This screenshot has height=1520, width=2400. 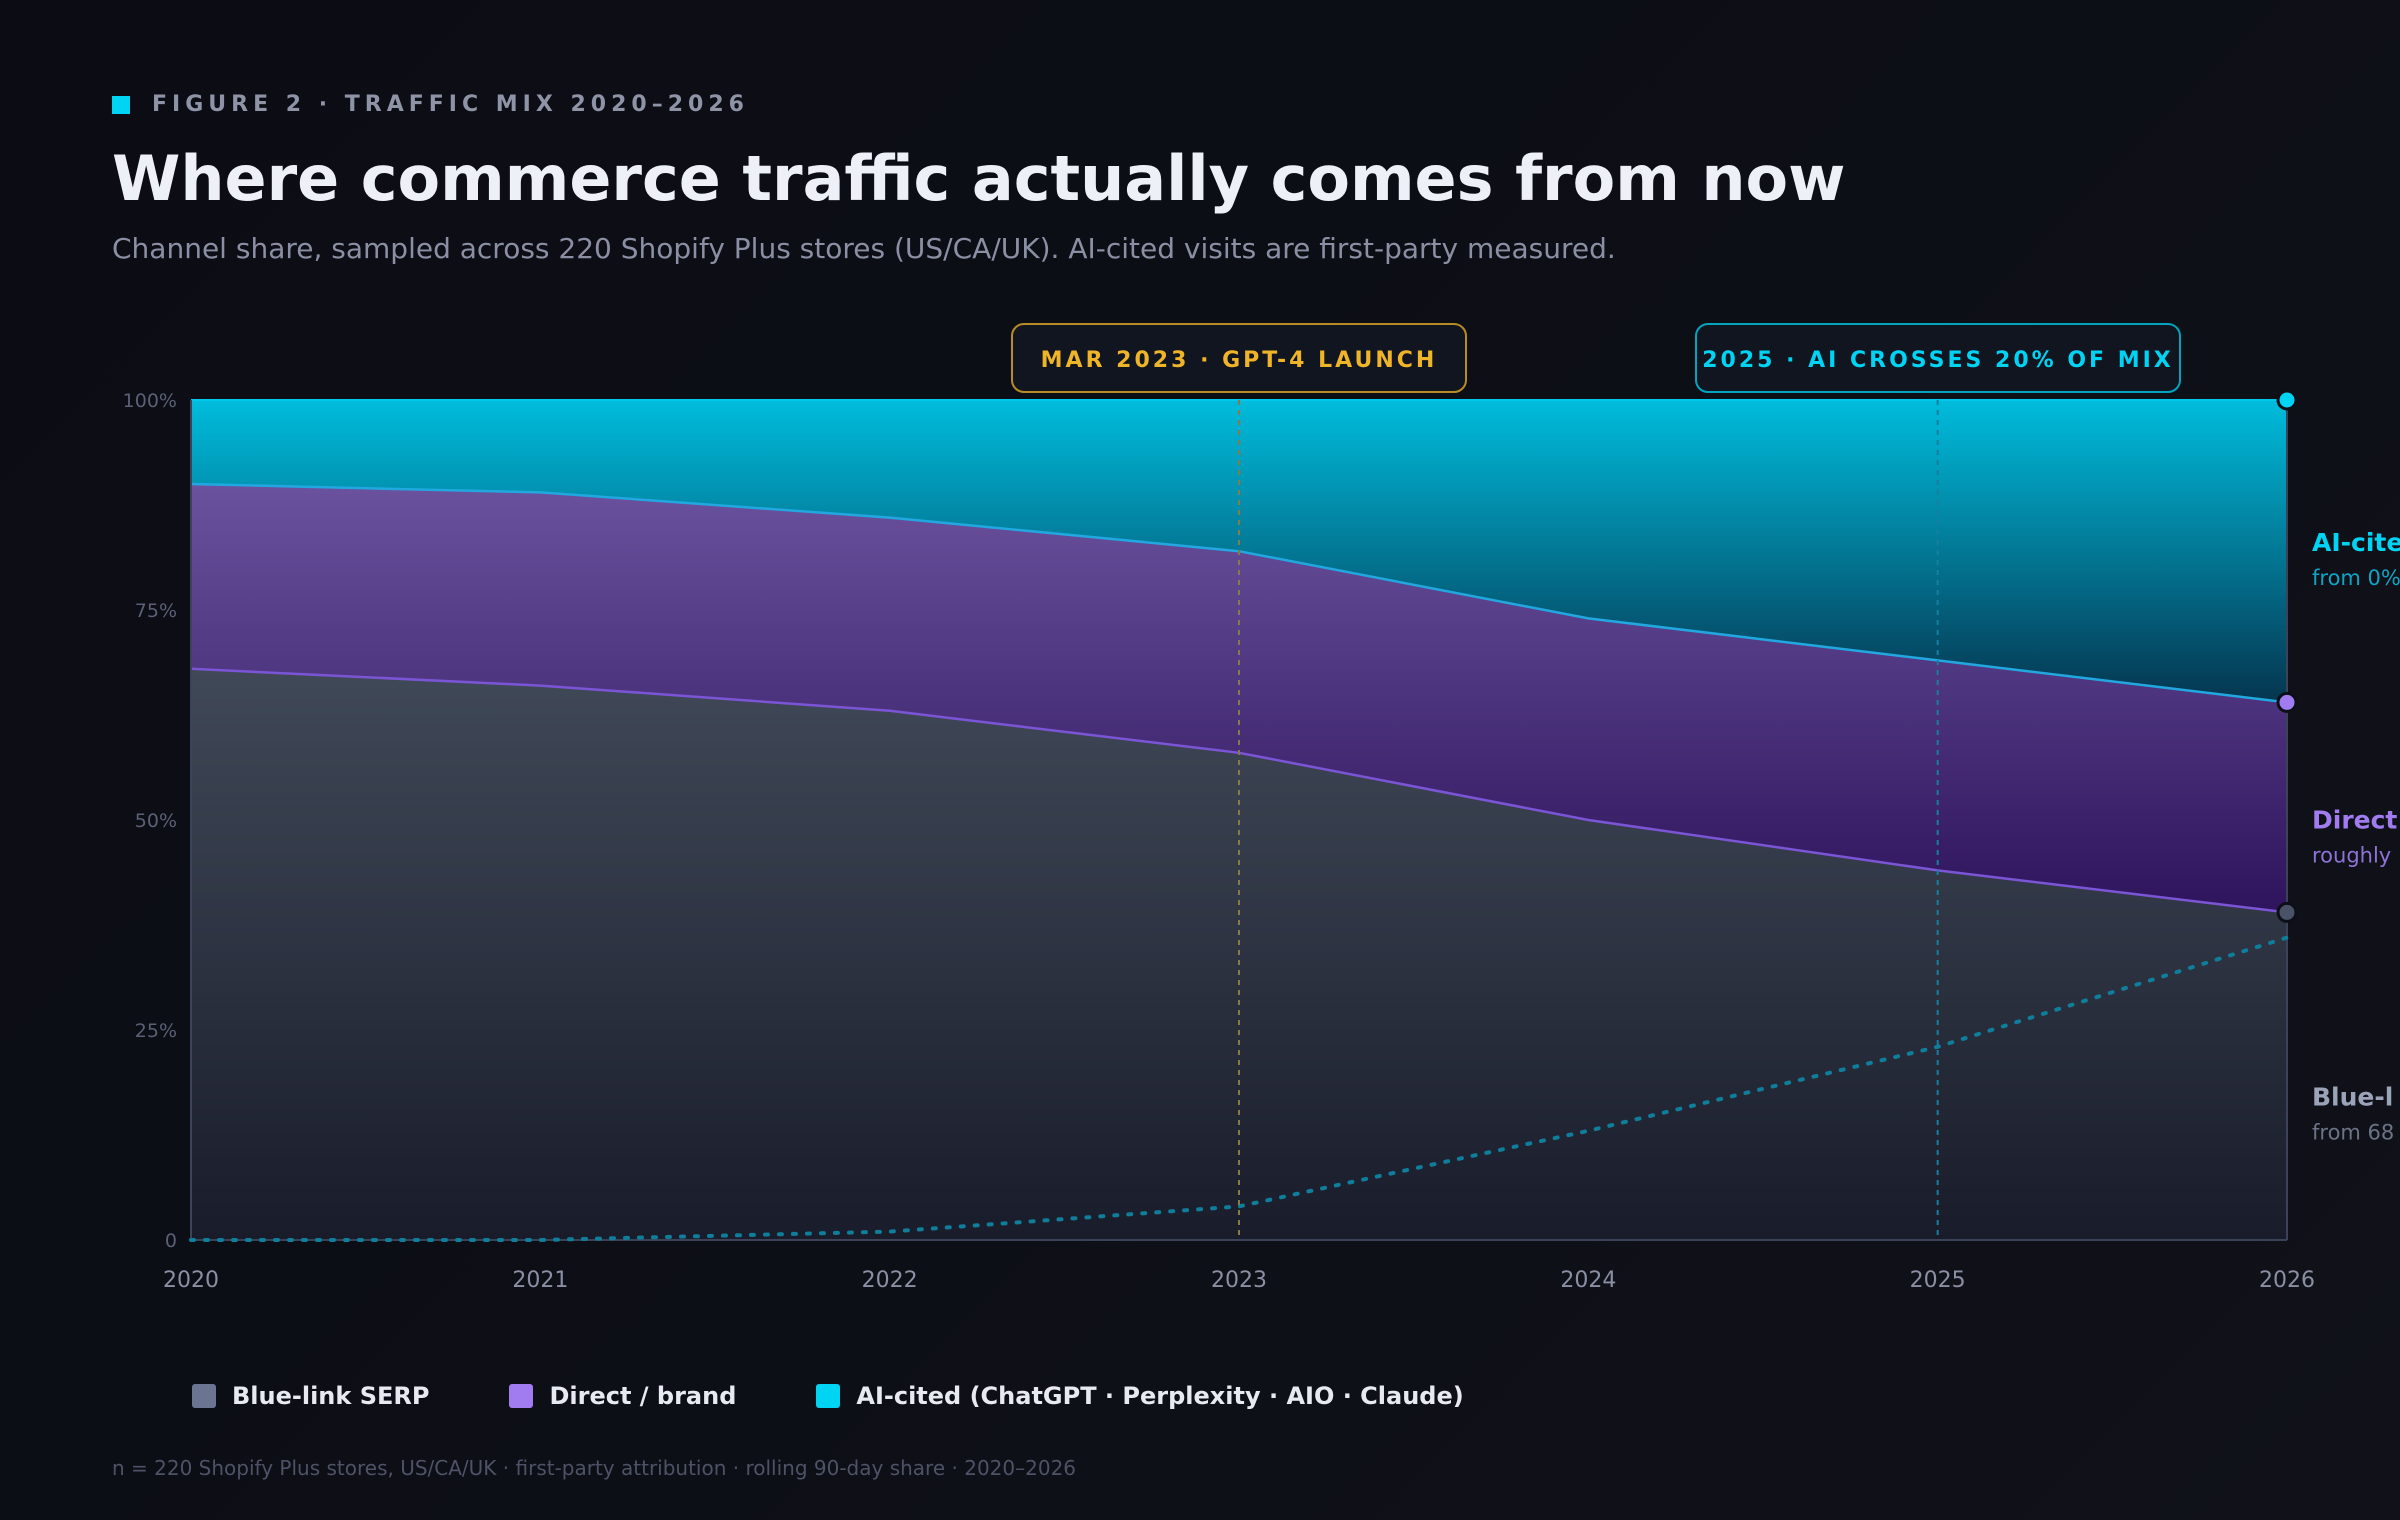 I want to click on annotation-label: MAR 2023 · GPT-4 LAUNCH, so click(x=1239, y=360).